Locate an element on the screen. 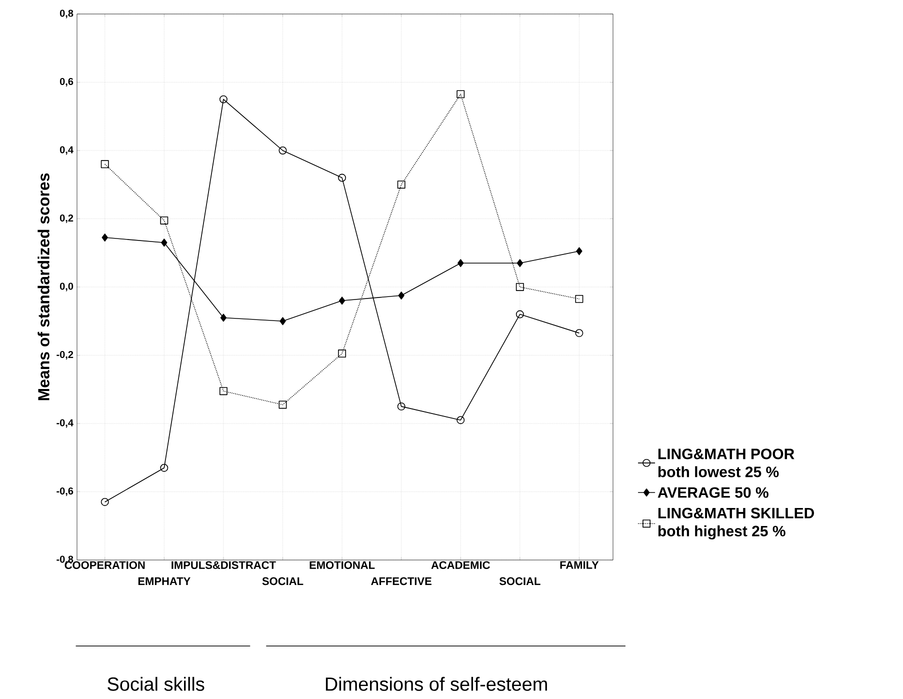 The image size is (903, 699). legend-label: LING&MATH POOR both lowest 25 % is located at coordinates (726, 463).